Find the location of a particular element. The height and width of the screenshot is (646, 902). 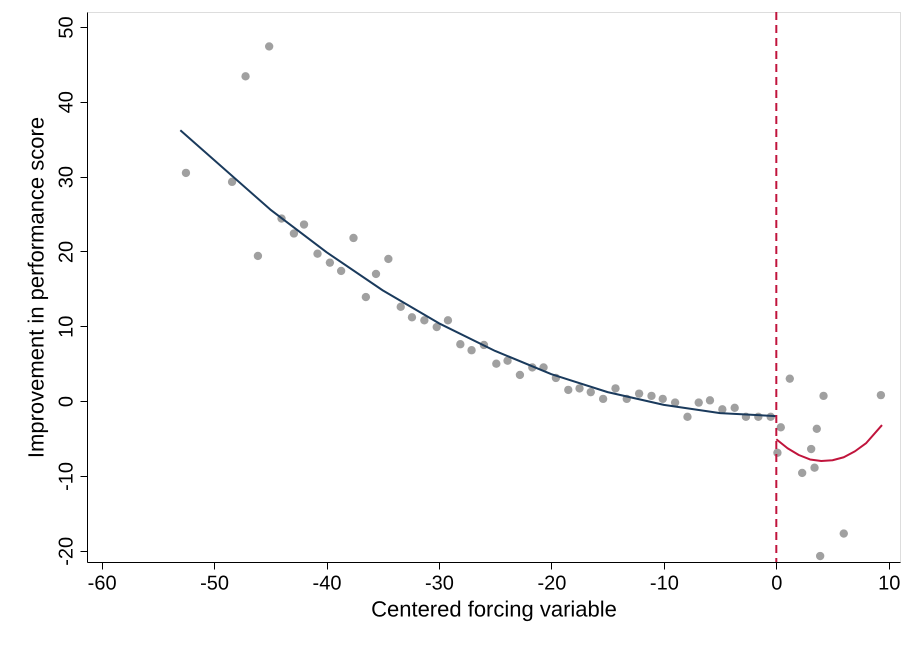

x-tick-label: -40 is located at coordinates (327, 583).